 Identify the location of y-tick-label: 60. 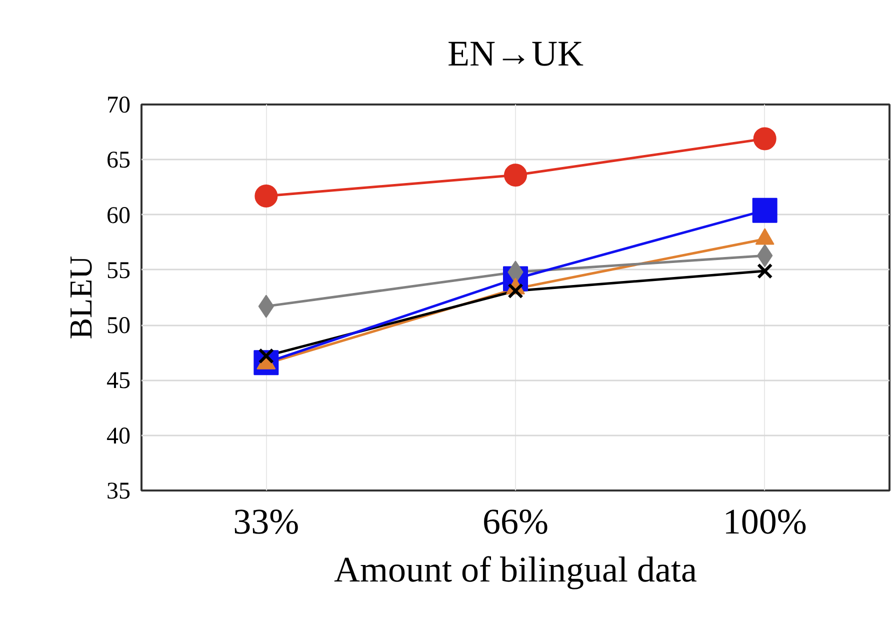
(118, 215).